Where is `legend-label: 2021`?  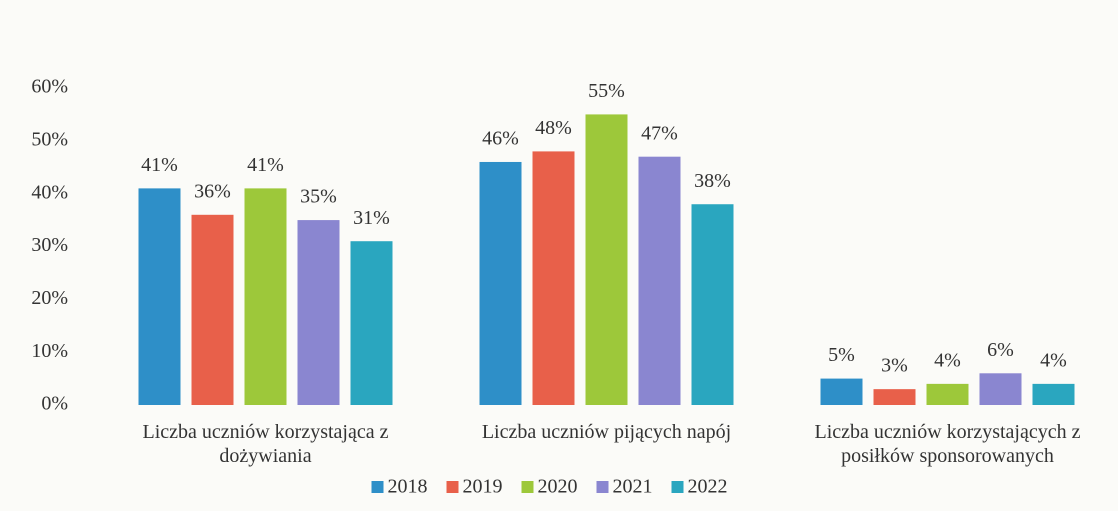
legend-label: 2021 is located at coordinates (633, 487).